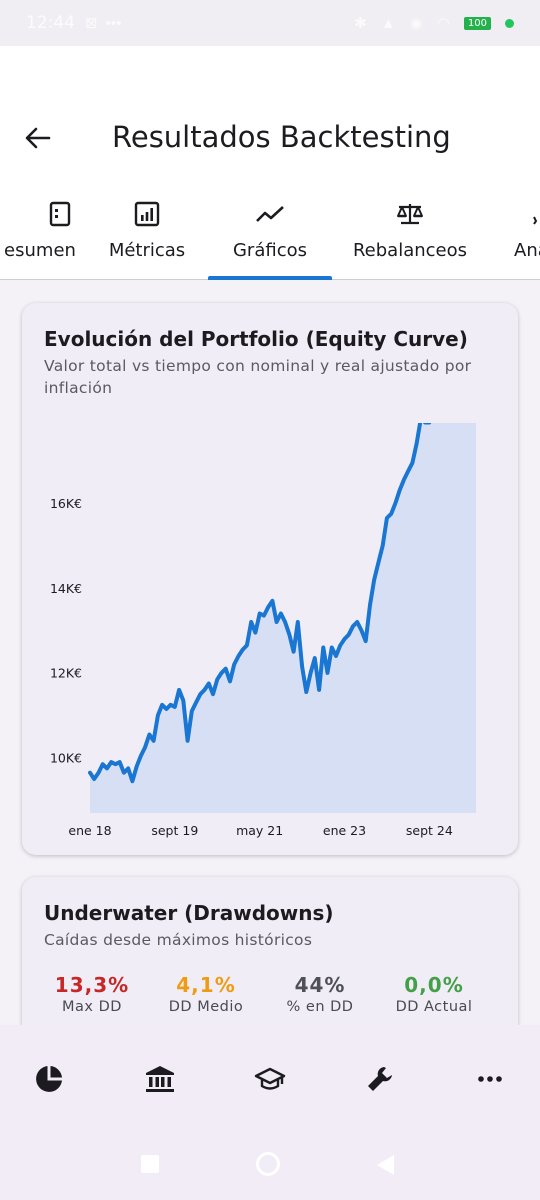 The image size is (540, 1200). Describe the element at coordinates (91, 23) in the screenshot. I see `notification-icon: ⊠` at that location.